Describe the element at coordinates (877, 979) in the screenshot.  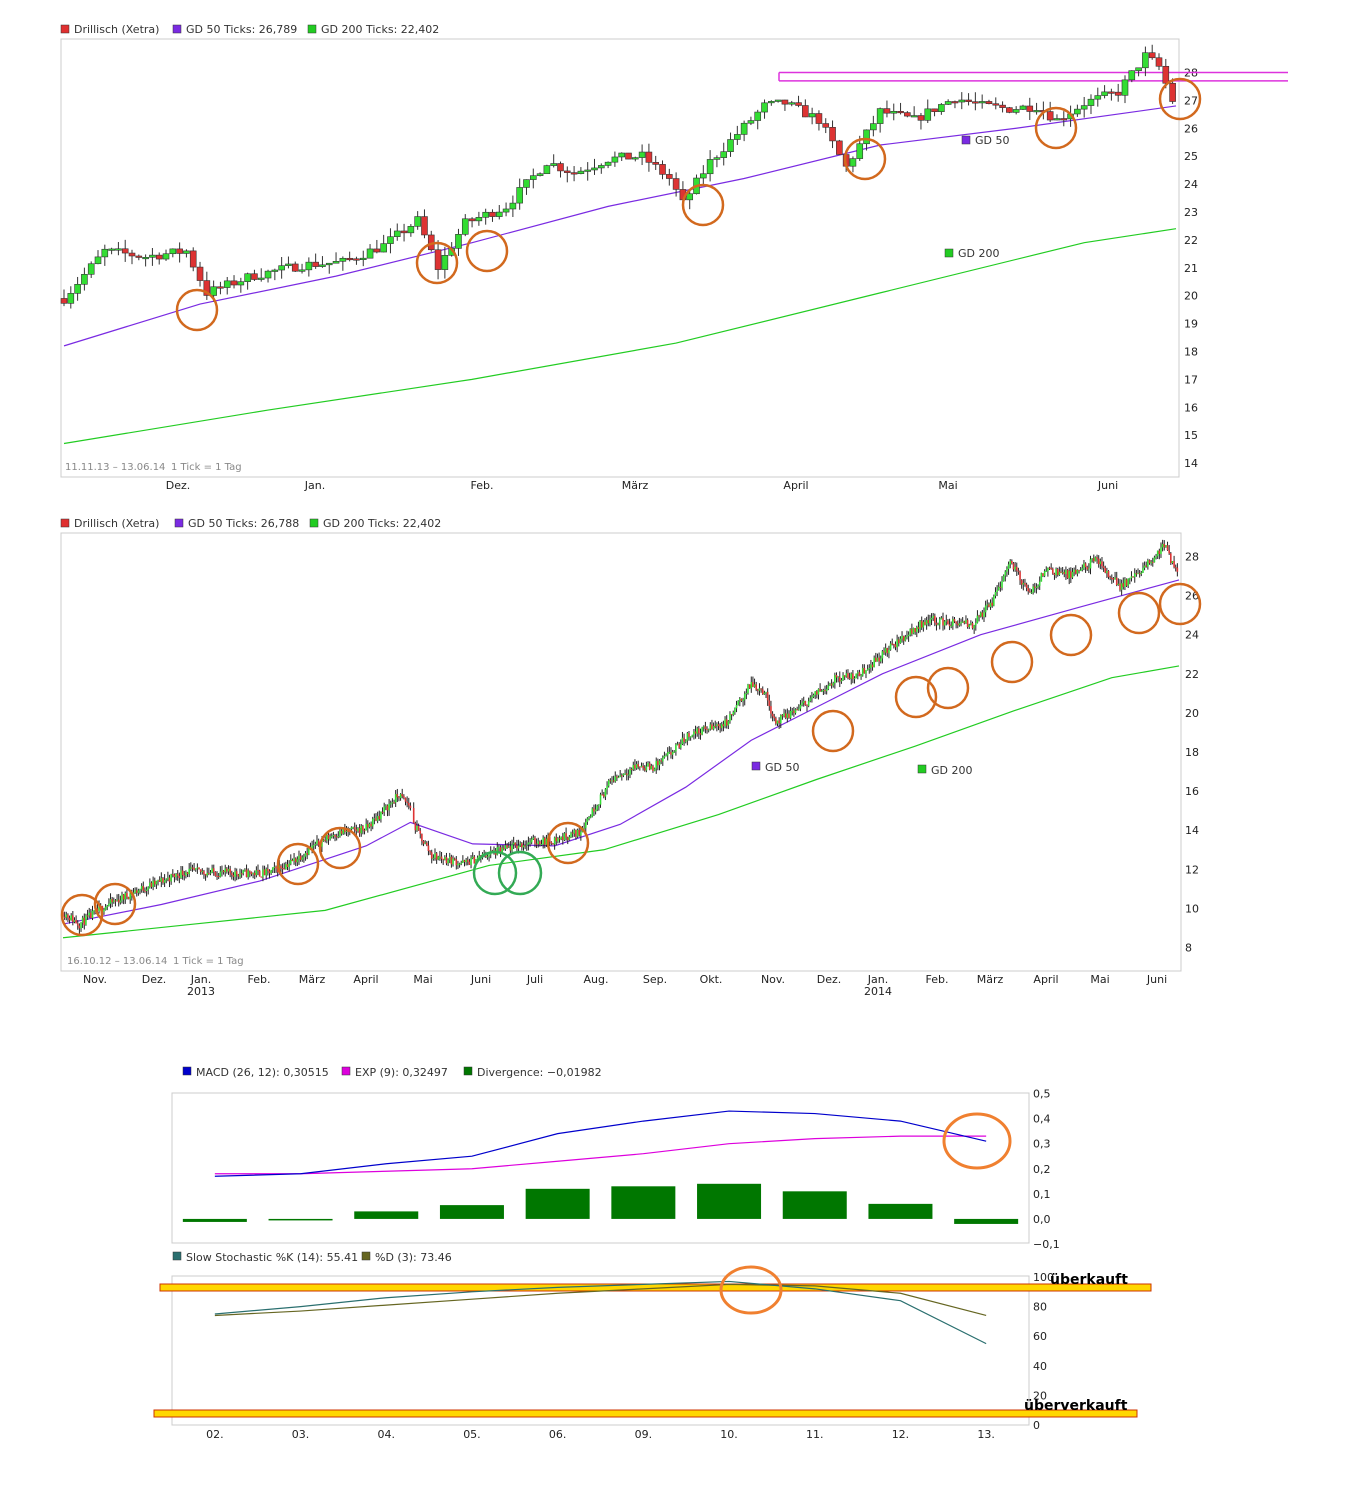
I see `x-month-label: Jan.` at that location.